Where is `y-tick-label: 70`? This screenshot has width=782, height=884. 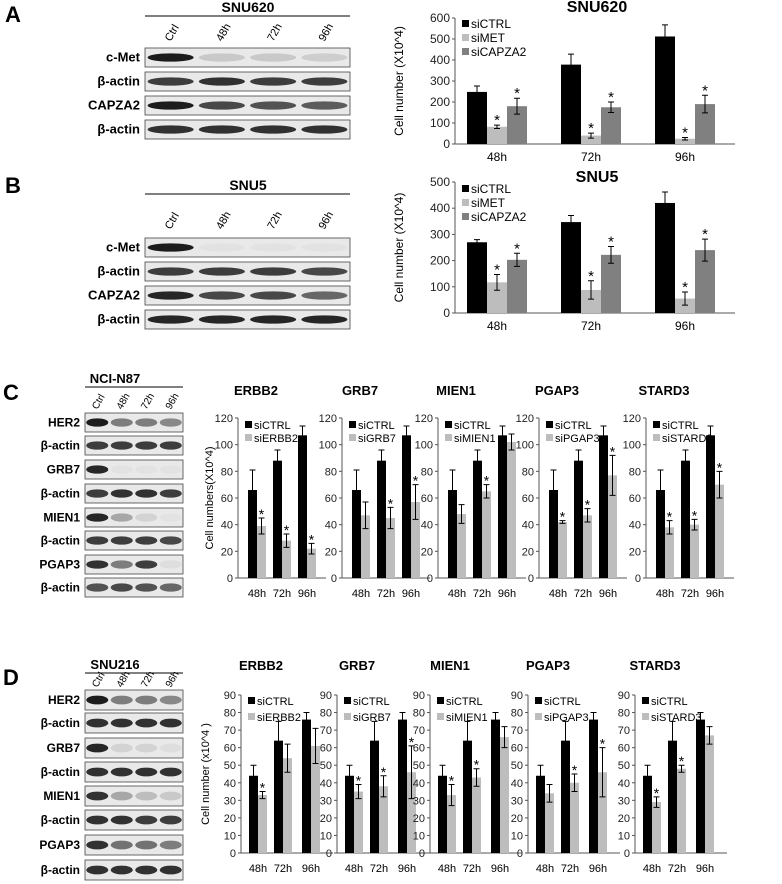 y-tick-label: 70 is located at coordinates (624, 731).